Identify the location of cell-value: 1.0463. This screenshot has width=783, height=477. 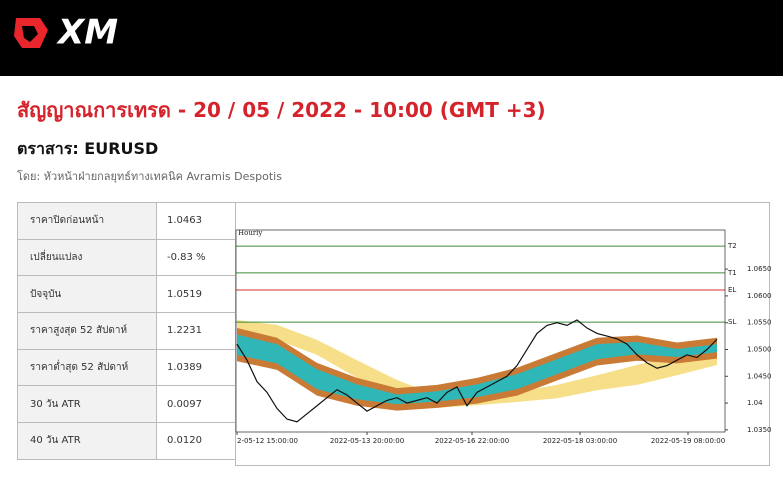
(196, 221).